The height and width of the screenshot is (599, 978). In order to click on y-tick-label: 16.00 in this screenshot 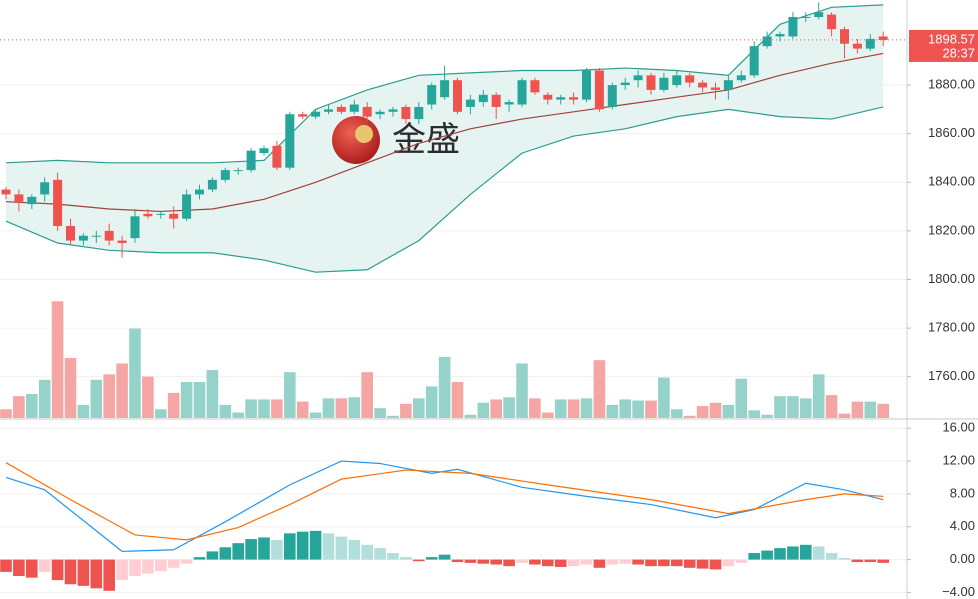, I will do `click(958, 427)`.